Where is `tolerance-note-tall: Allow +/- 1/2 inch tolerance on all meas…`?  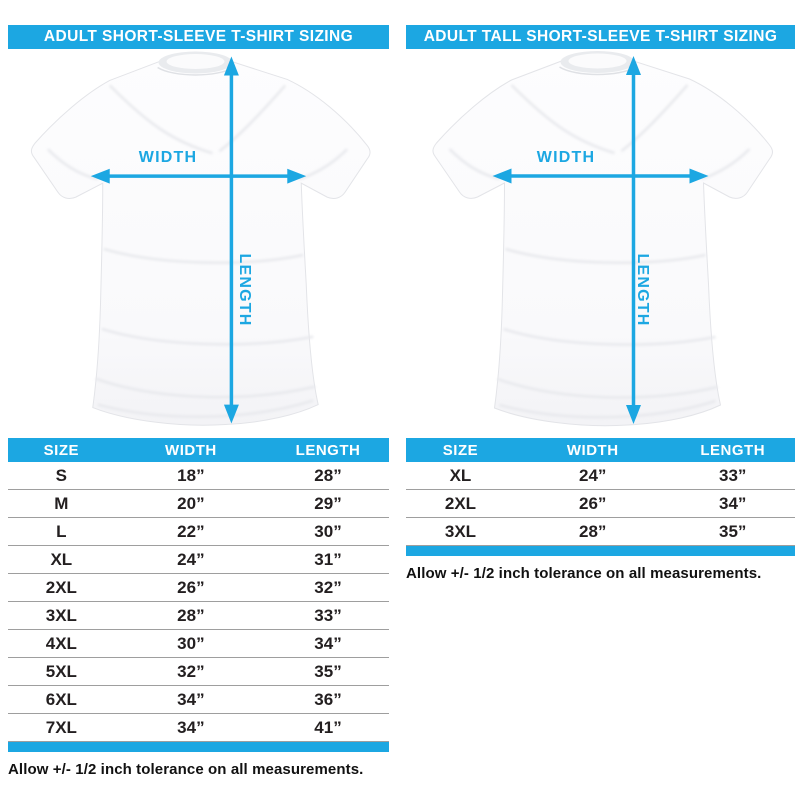 tolerance-note-tall: Allow +/- 1/2 inch tolerance on all meas… is located at coordinates (584, 573).